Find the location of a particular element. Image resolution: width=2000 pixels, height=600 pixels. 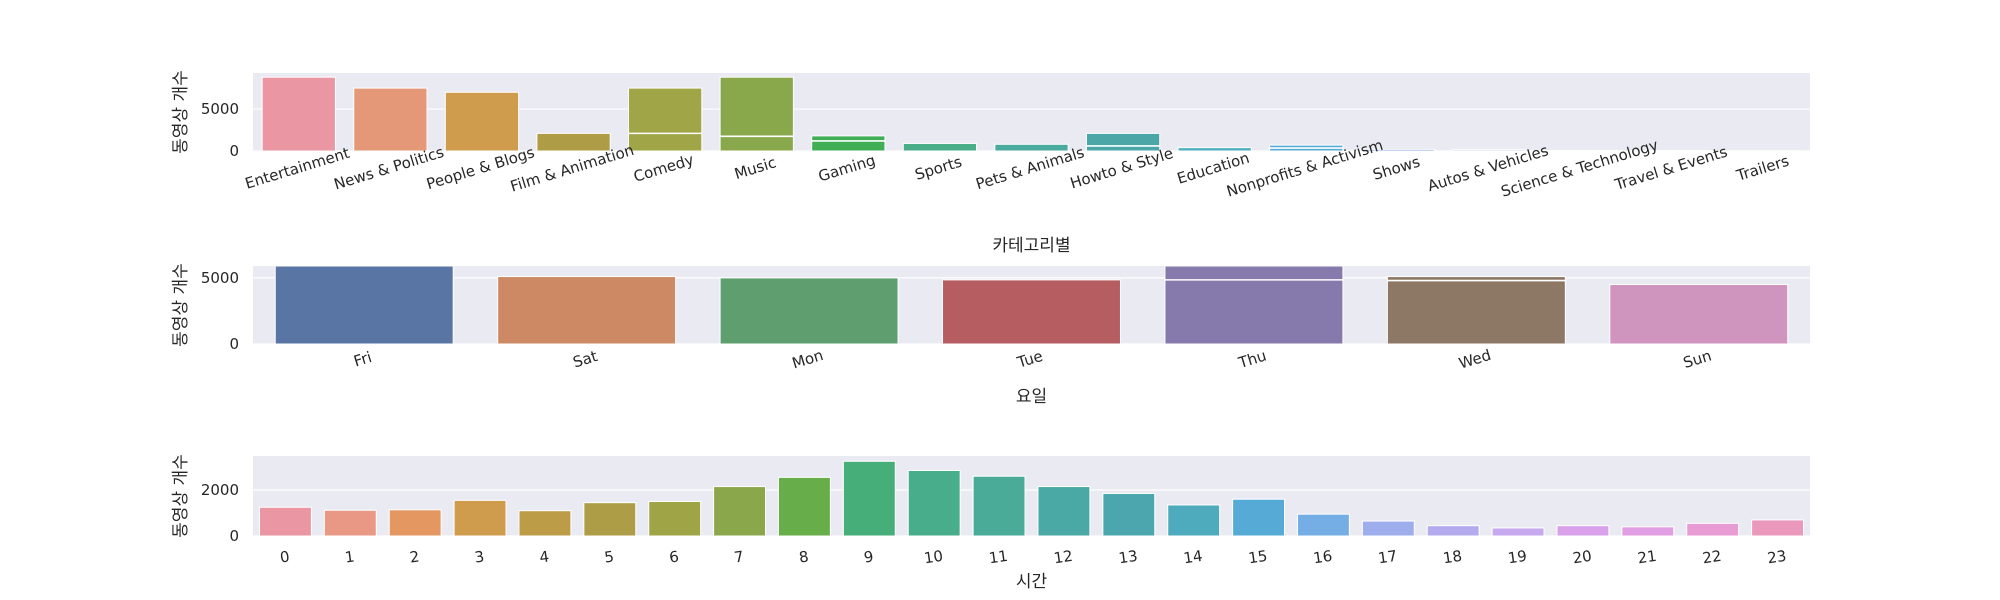

x-tick-label: 8 is located at coordinates (804, 556).